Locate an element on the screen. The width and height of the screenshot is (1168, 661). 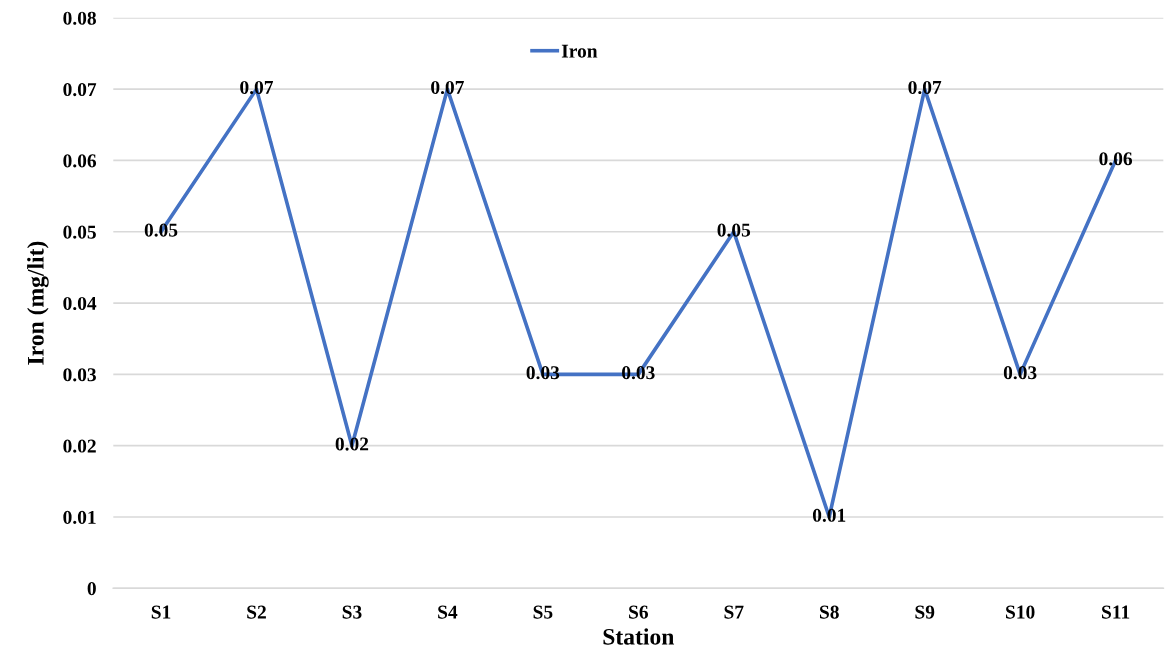
y-tick-label: 0.05 is located at coordinates (79, 232).